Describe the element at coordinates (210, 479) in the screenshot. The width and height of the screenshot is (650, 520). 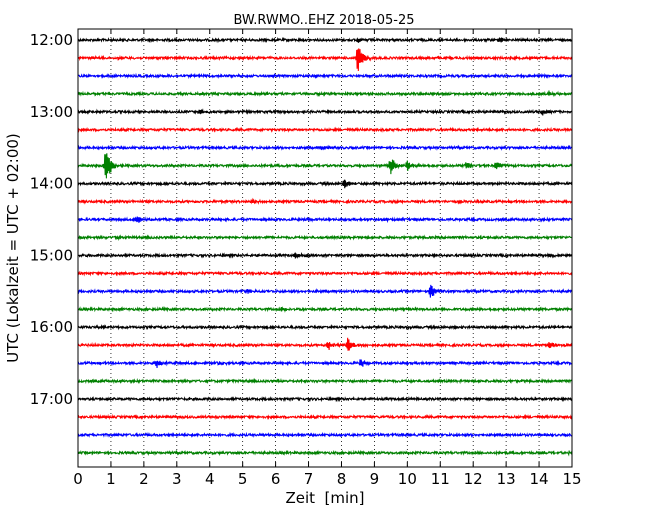
I see `x-tick-label: 4` at that location.